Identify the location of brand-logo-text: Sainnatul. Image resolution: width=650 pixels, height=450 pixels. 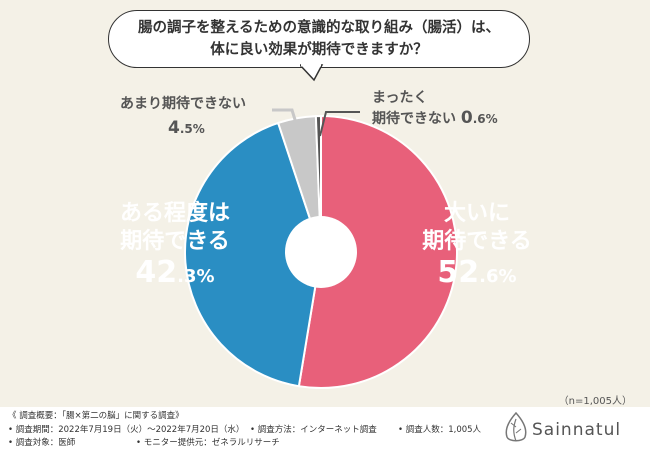
(577, 430).